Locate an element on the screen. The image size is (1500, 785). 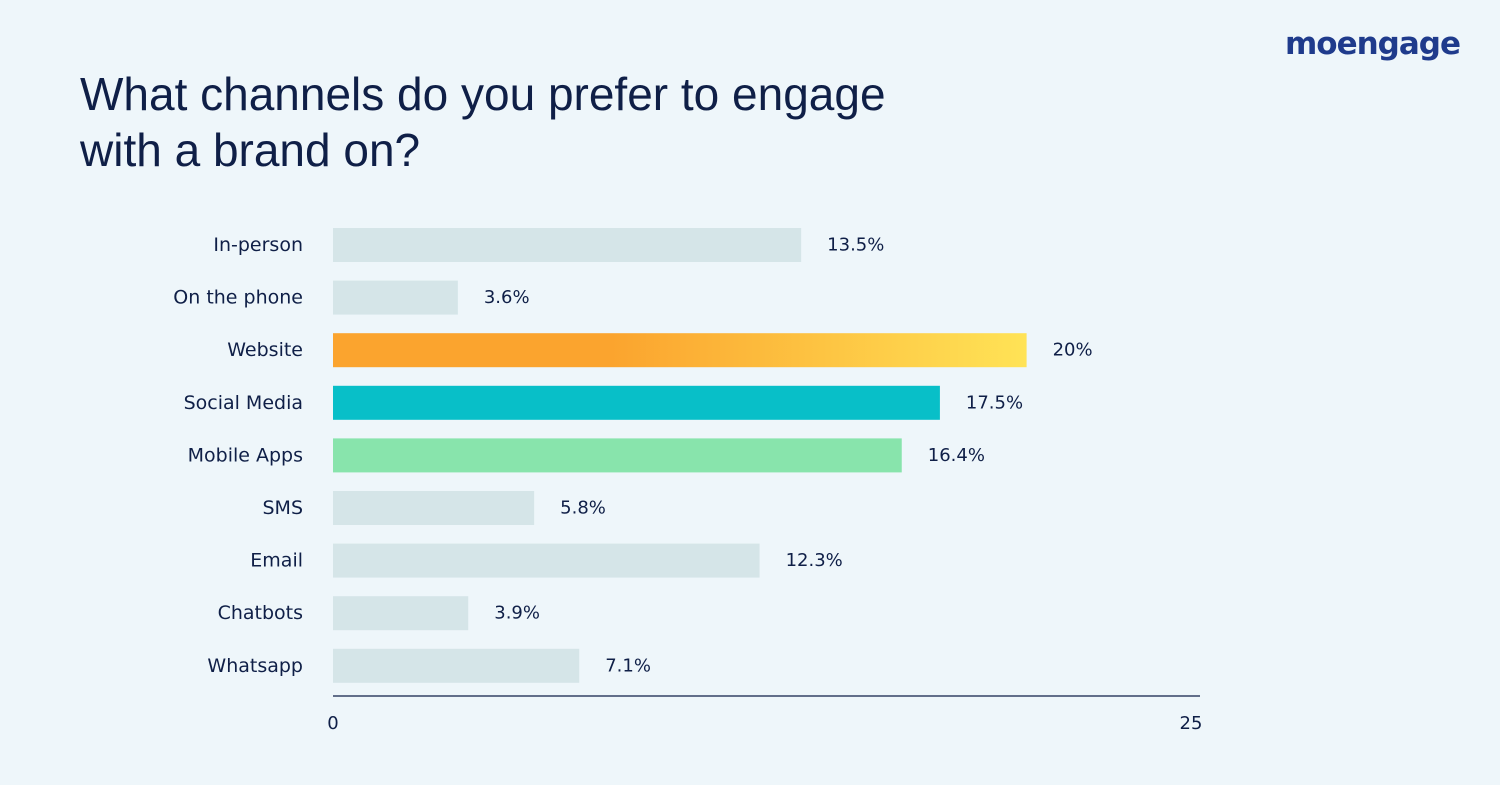
category-label-website: Website is located at coordinates (265, 350).